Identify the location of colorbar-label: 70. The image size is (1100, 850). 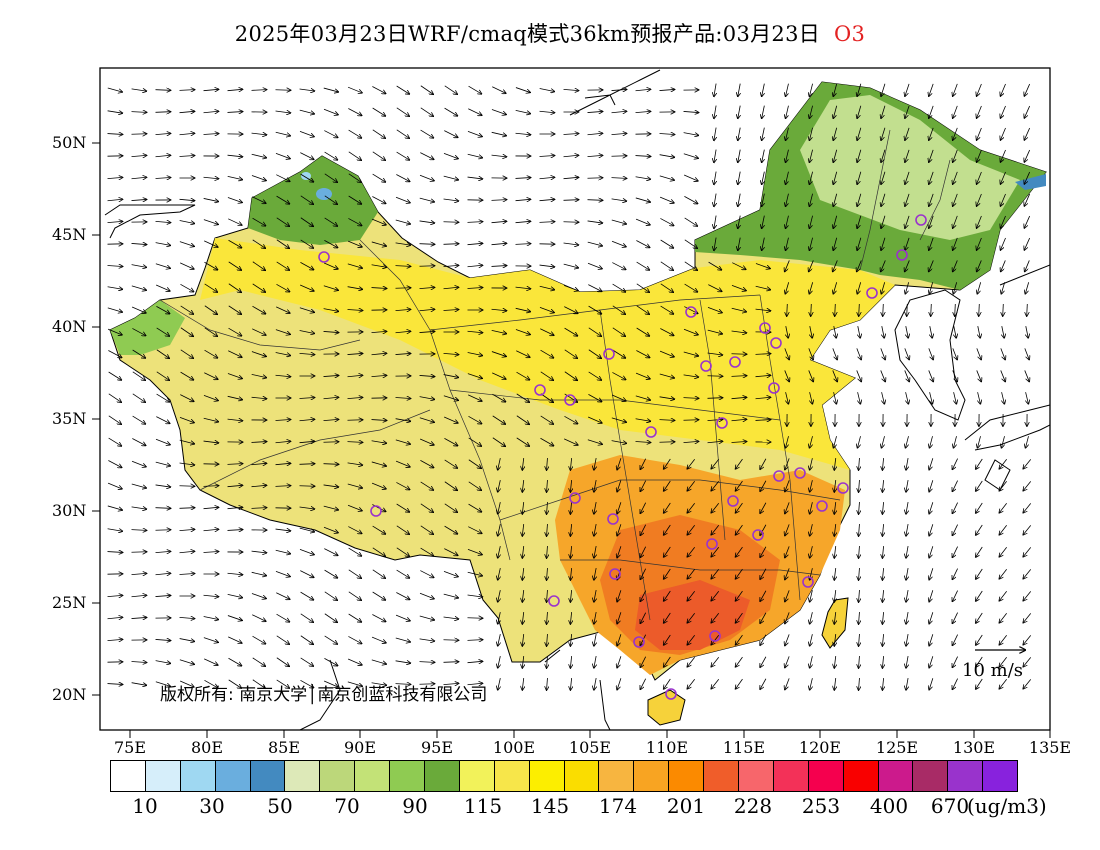
(347, 806).